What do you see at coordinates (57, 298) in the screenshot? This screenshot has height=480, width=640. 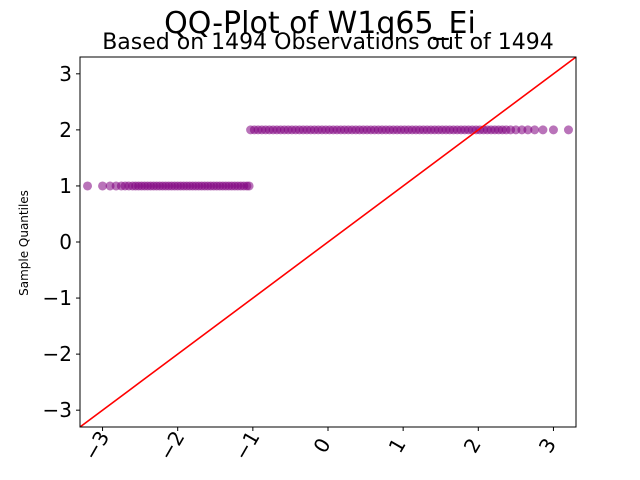 I see `y-tick-label: −1` at bounding box center [57, 298].